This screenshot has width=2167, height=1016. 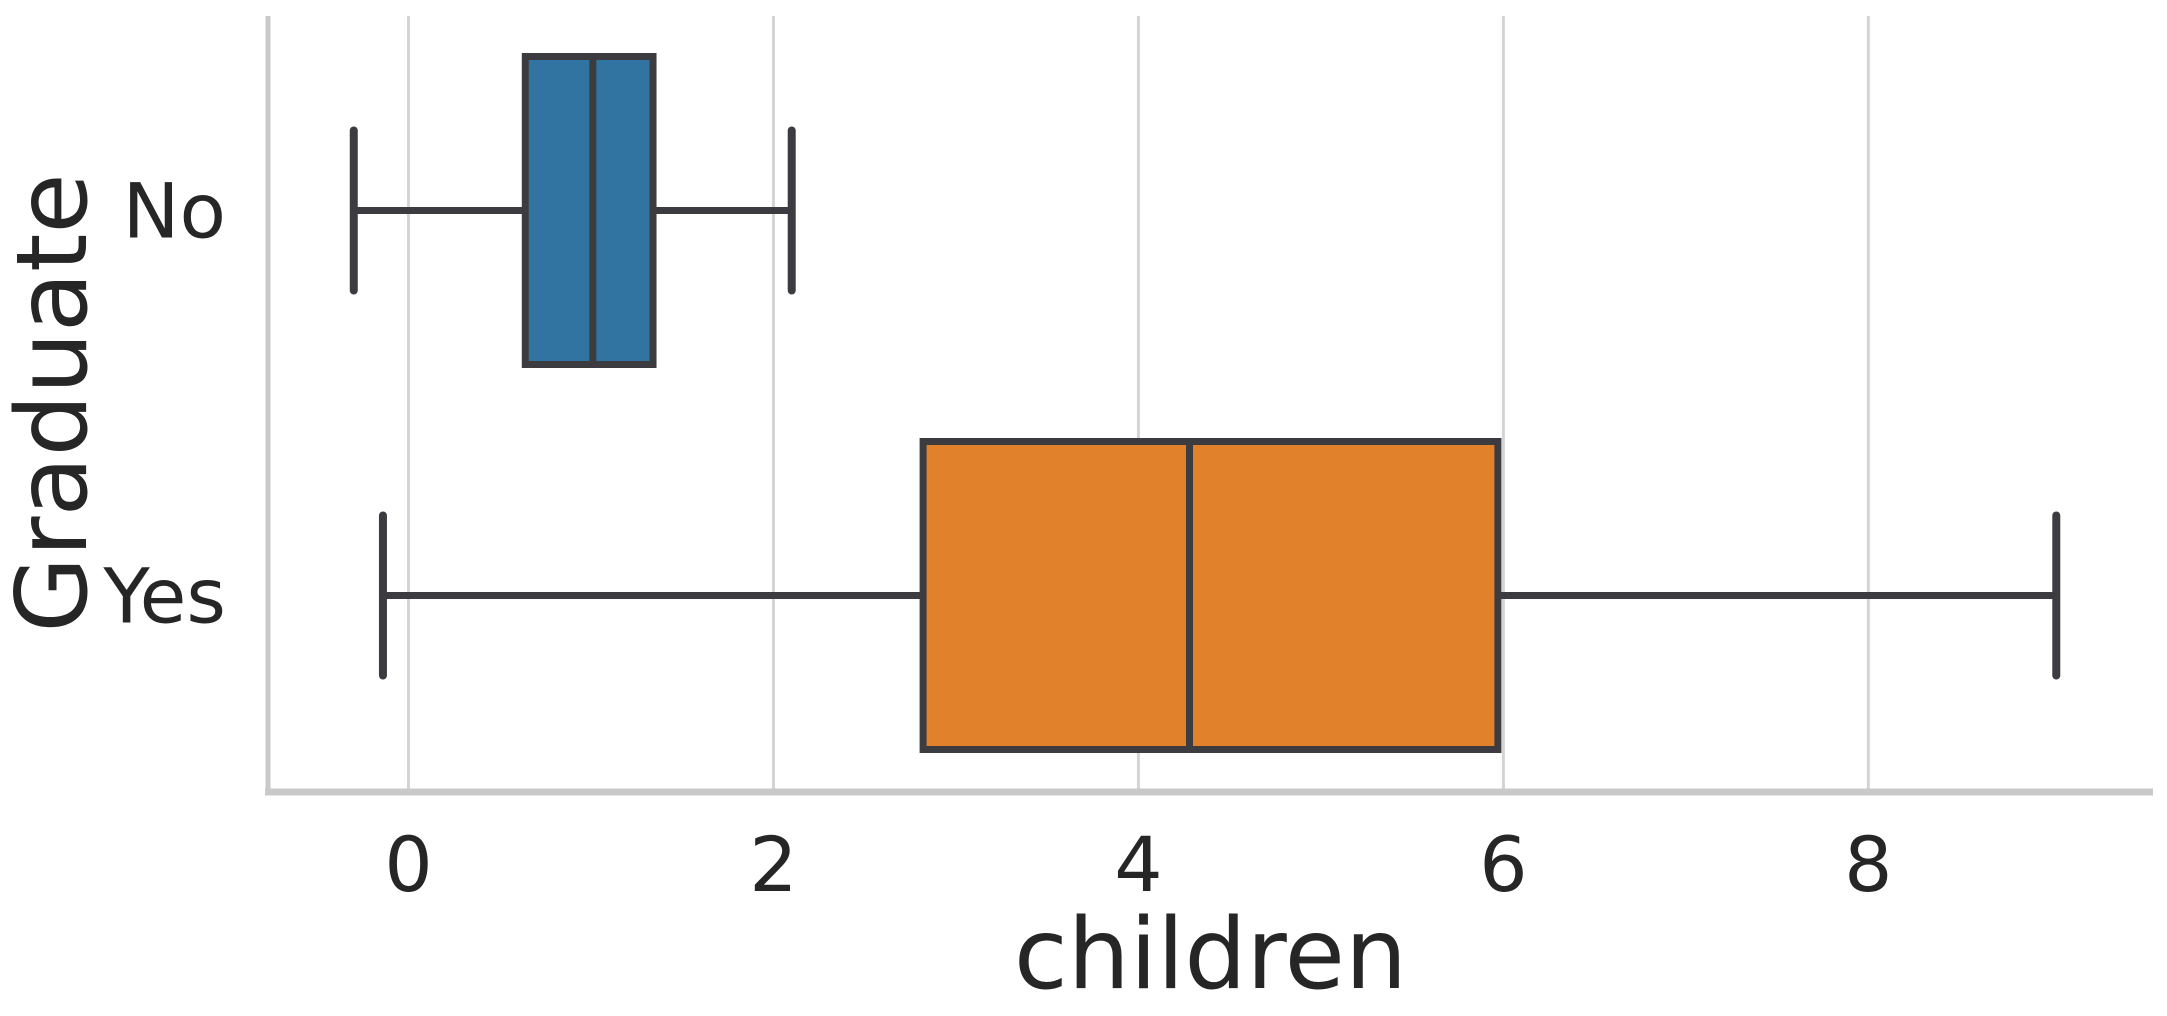 I want to click on box-yes, so click(x=1210, y=595).